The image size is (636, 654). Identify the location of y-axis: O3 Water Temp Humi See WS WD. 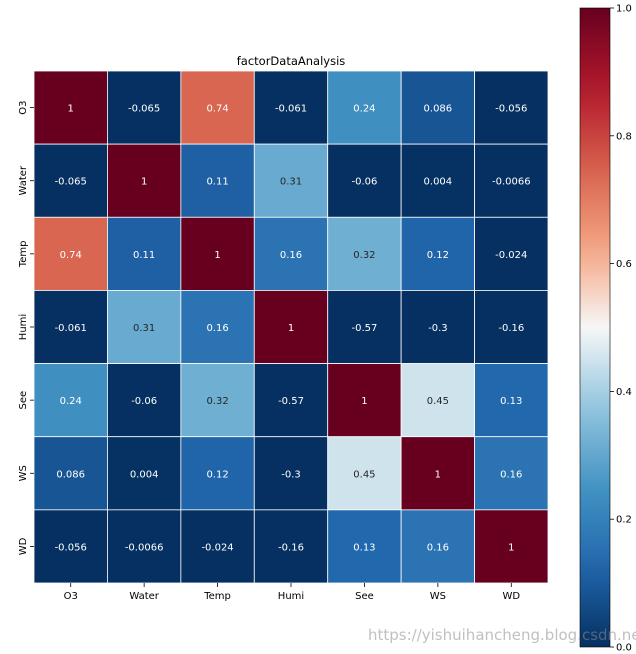
(26, 327).